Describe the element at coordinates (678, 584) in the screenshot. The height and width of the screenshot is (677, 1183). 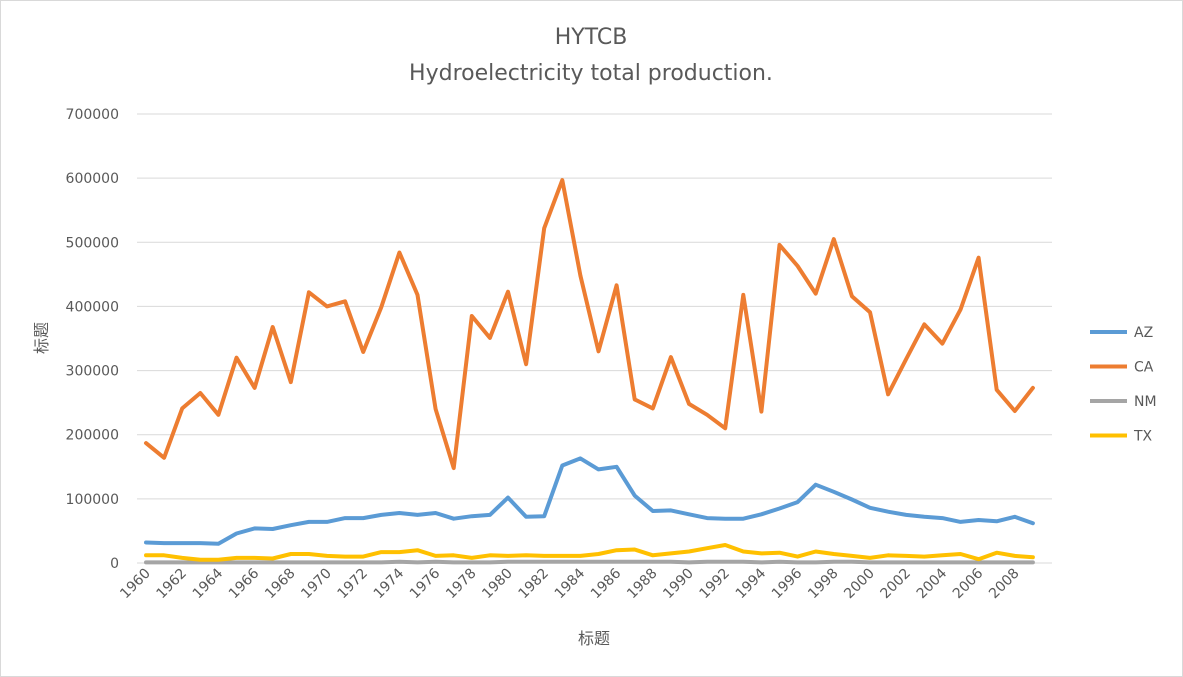
I see `x-tick-label: 1990` at that location.